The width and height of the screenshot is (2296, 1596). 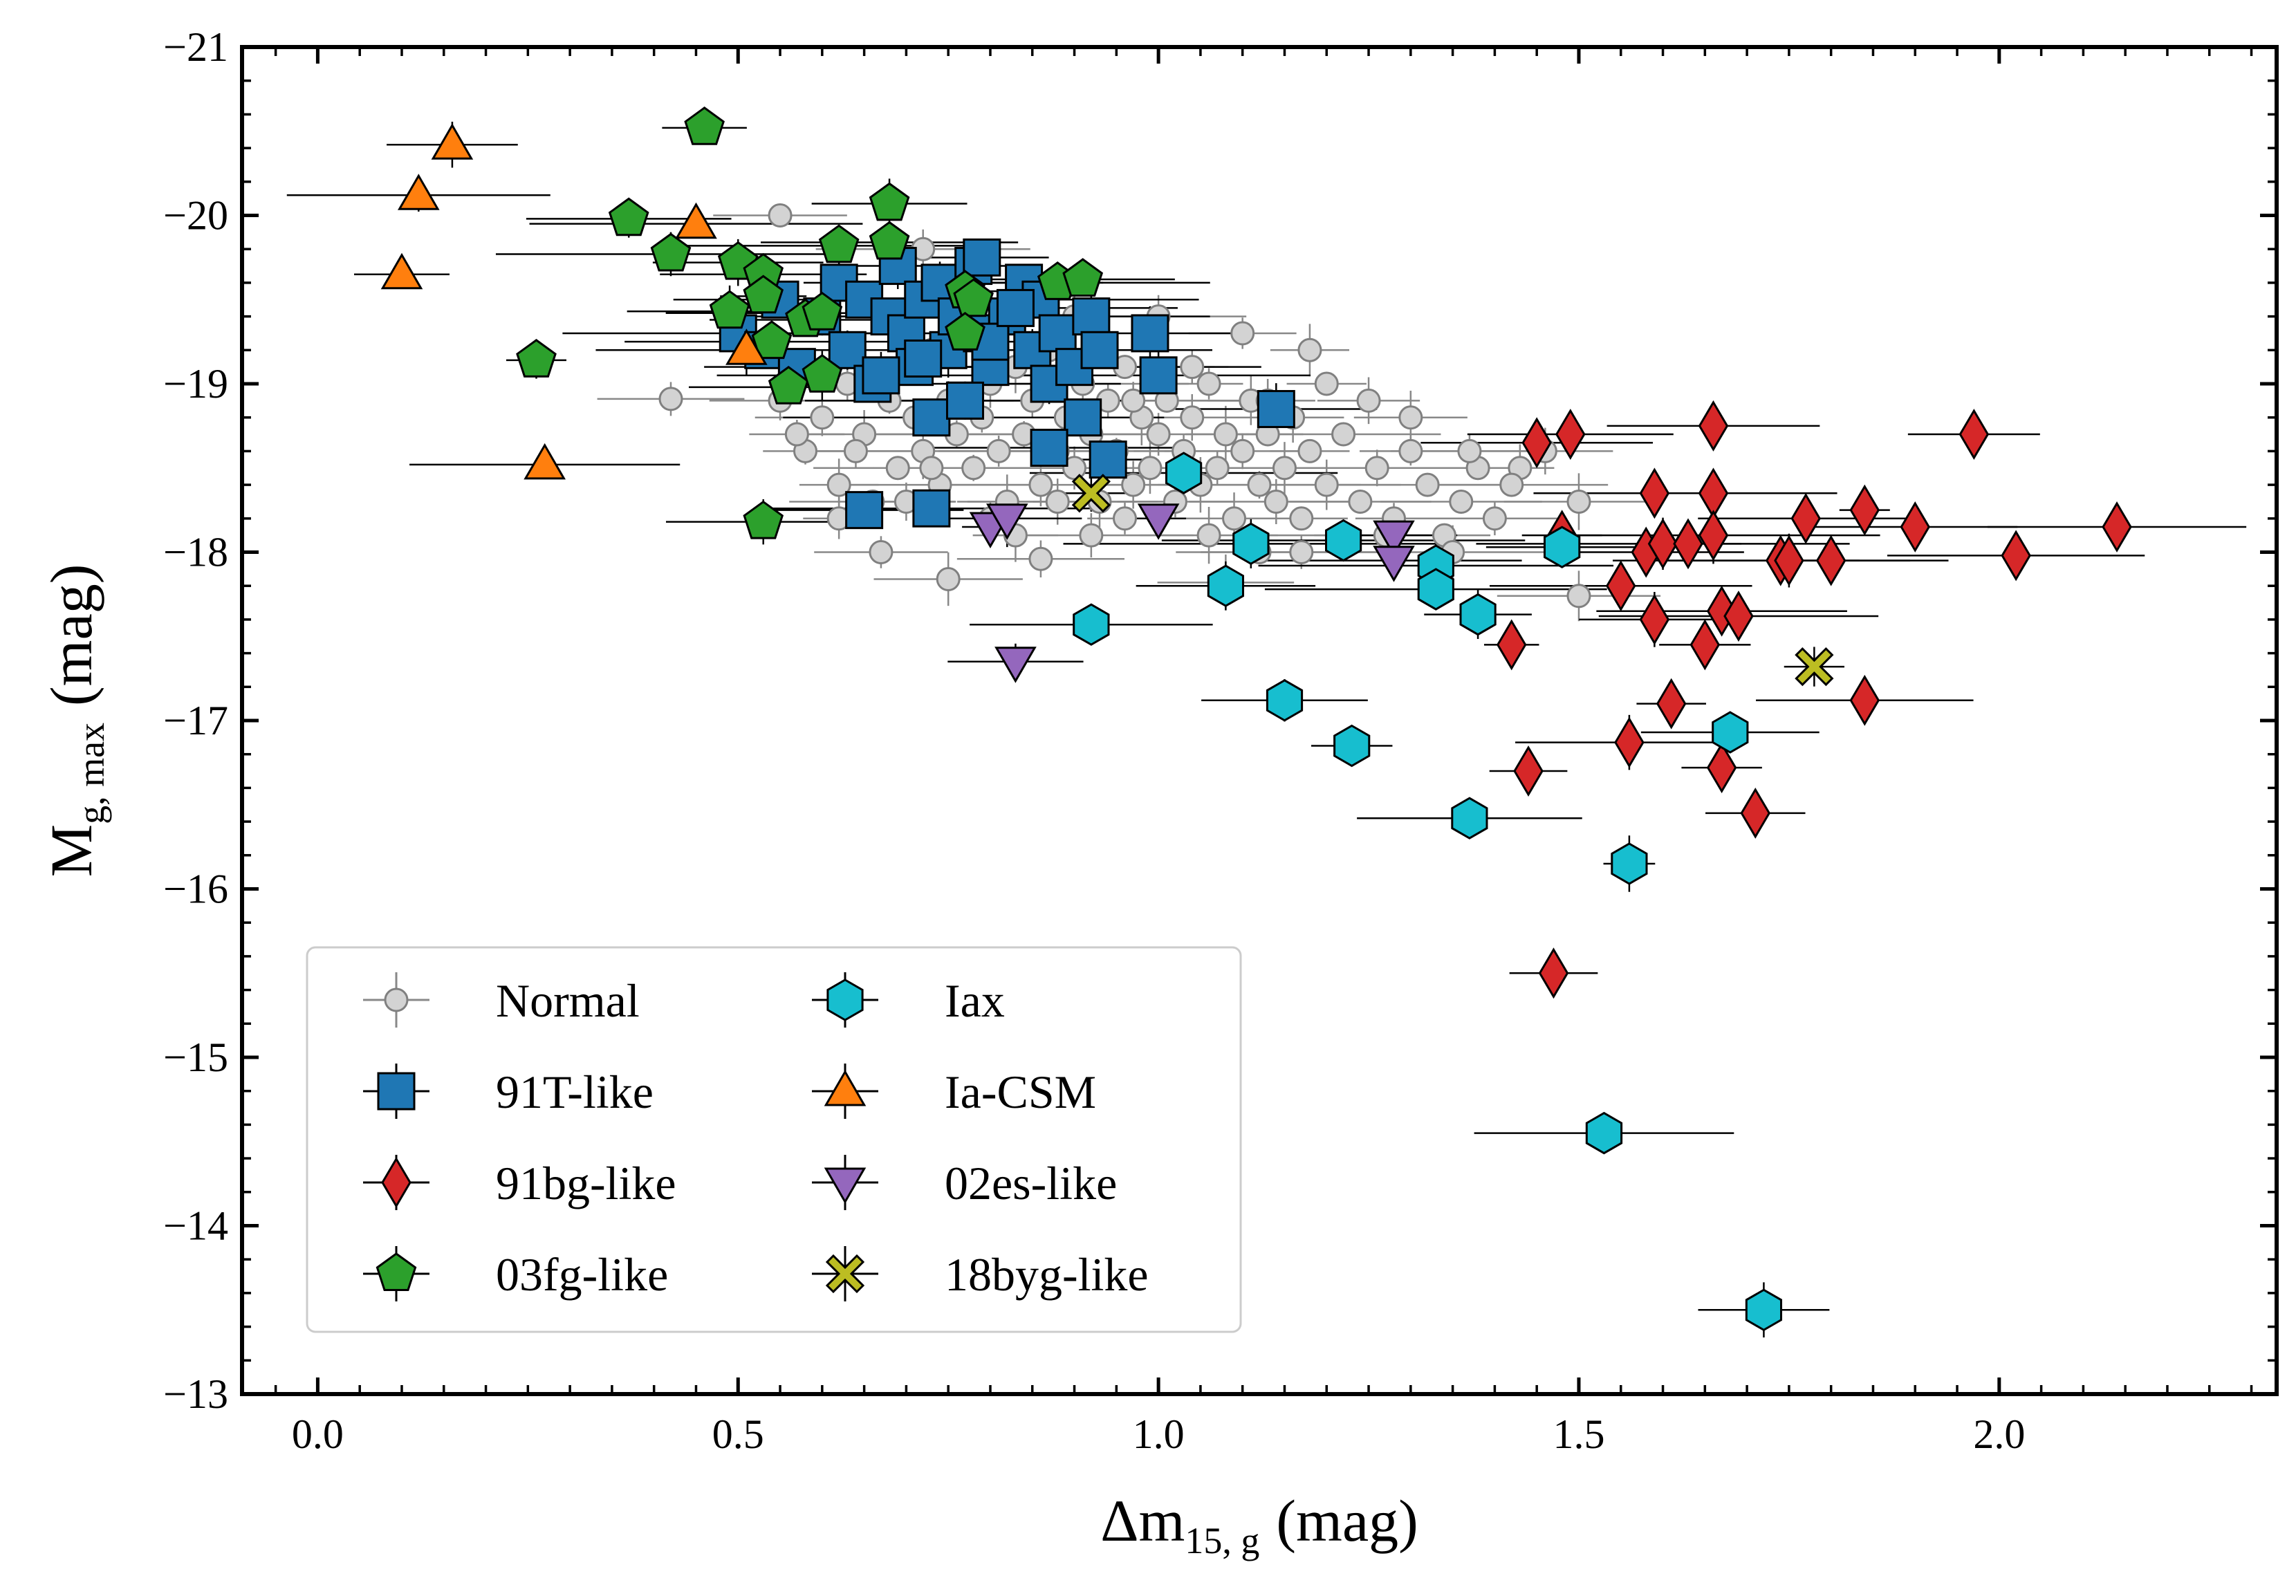 I want to click on legend-marker-91t-like, so click(x=397, y=1091).